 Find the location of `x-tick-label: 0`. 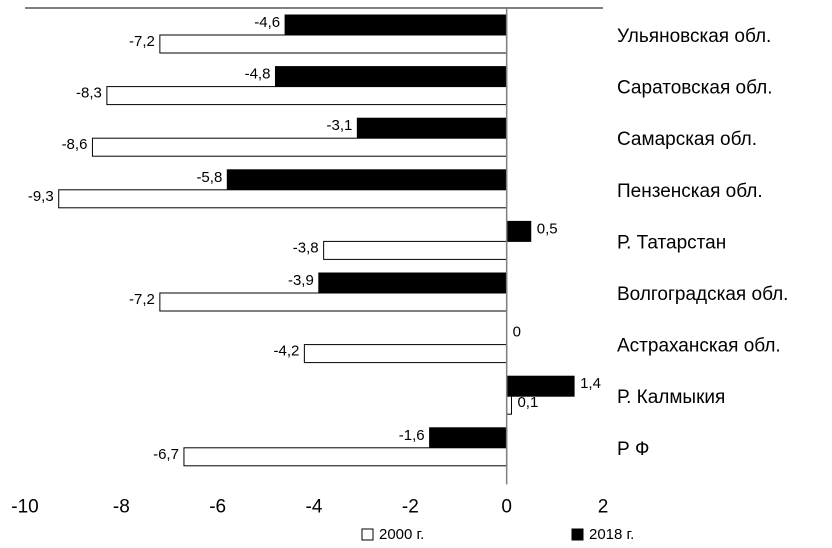

x-tick-label: 0 is located at coordinates (506, 506).